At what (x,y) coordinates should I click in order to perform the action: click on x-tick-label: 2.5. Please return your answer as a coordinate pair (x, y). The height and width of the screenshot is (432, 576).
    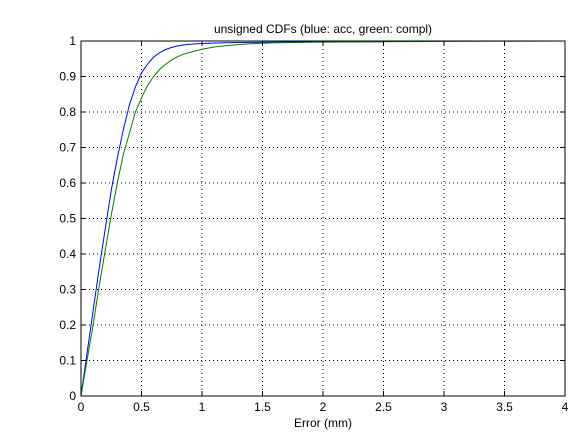
    Looking at the image, I should click on (383, 407).